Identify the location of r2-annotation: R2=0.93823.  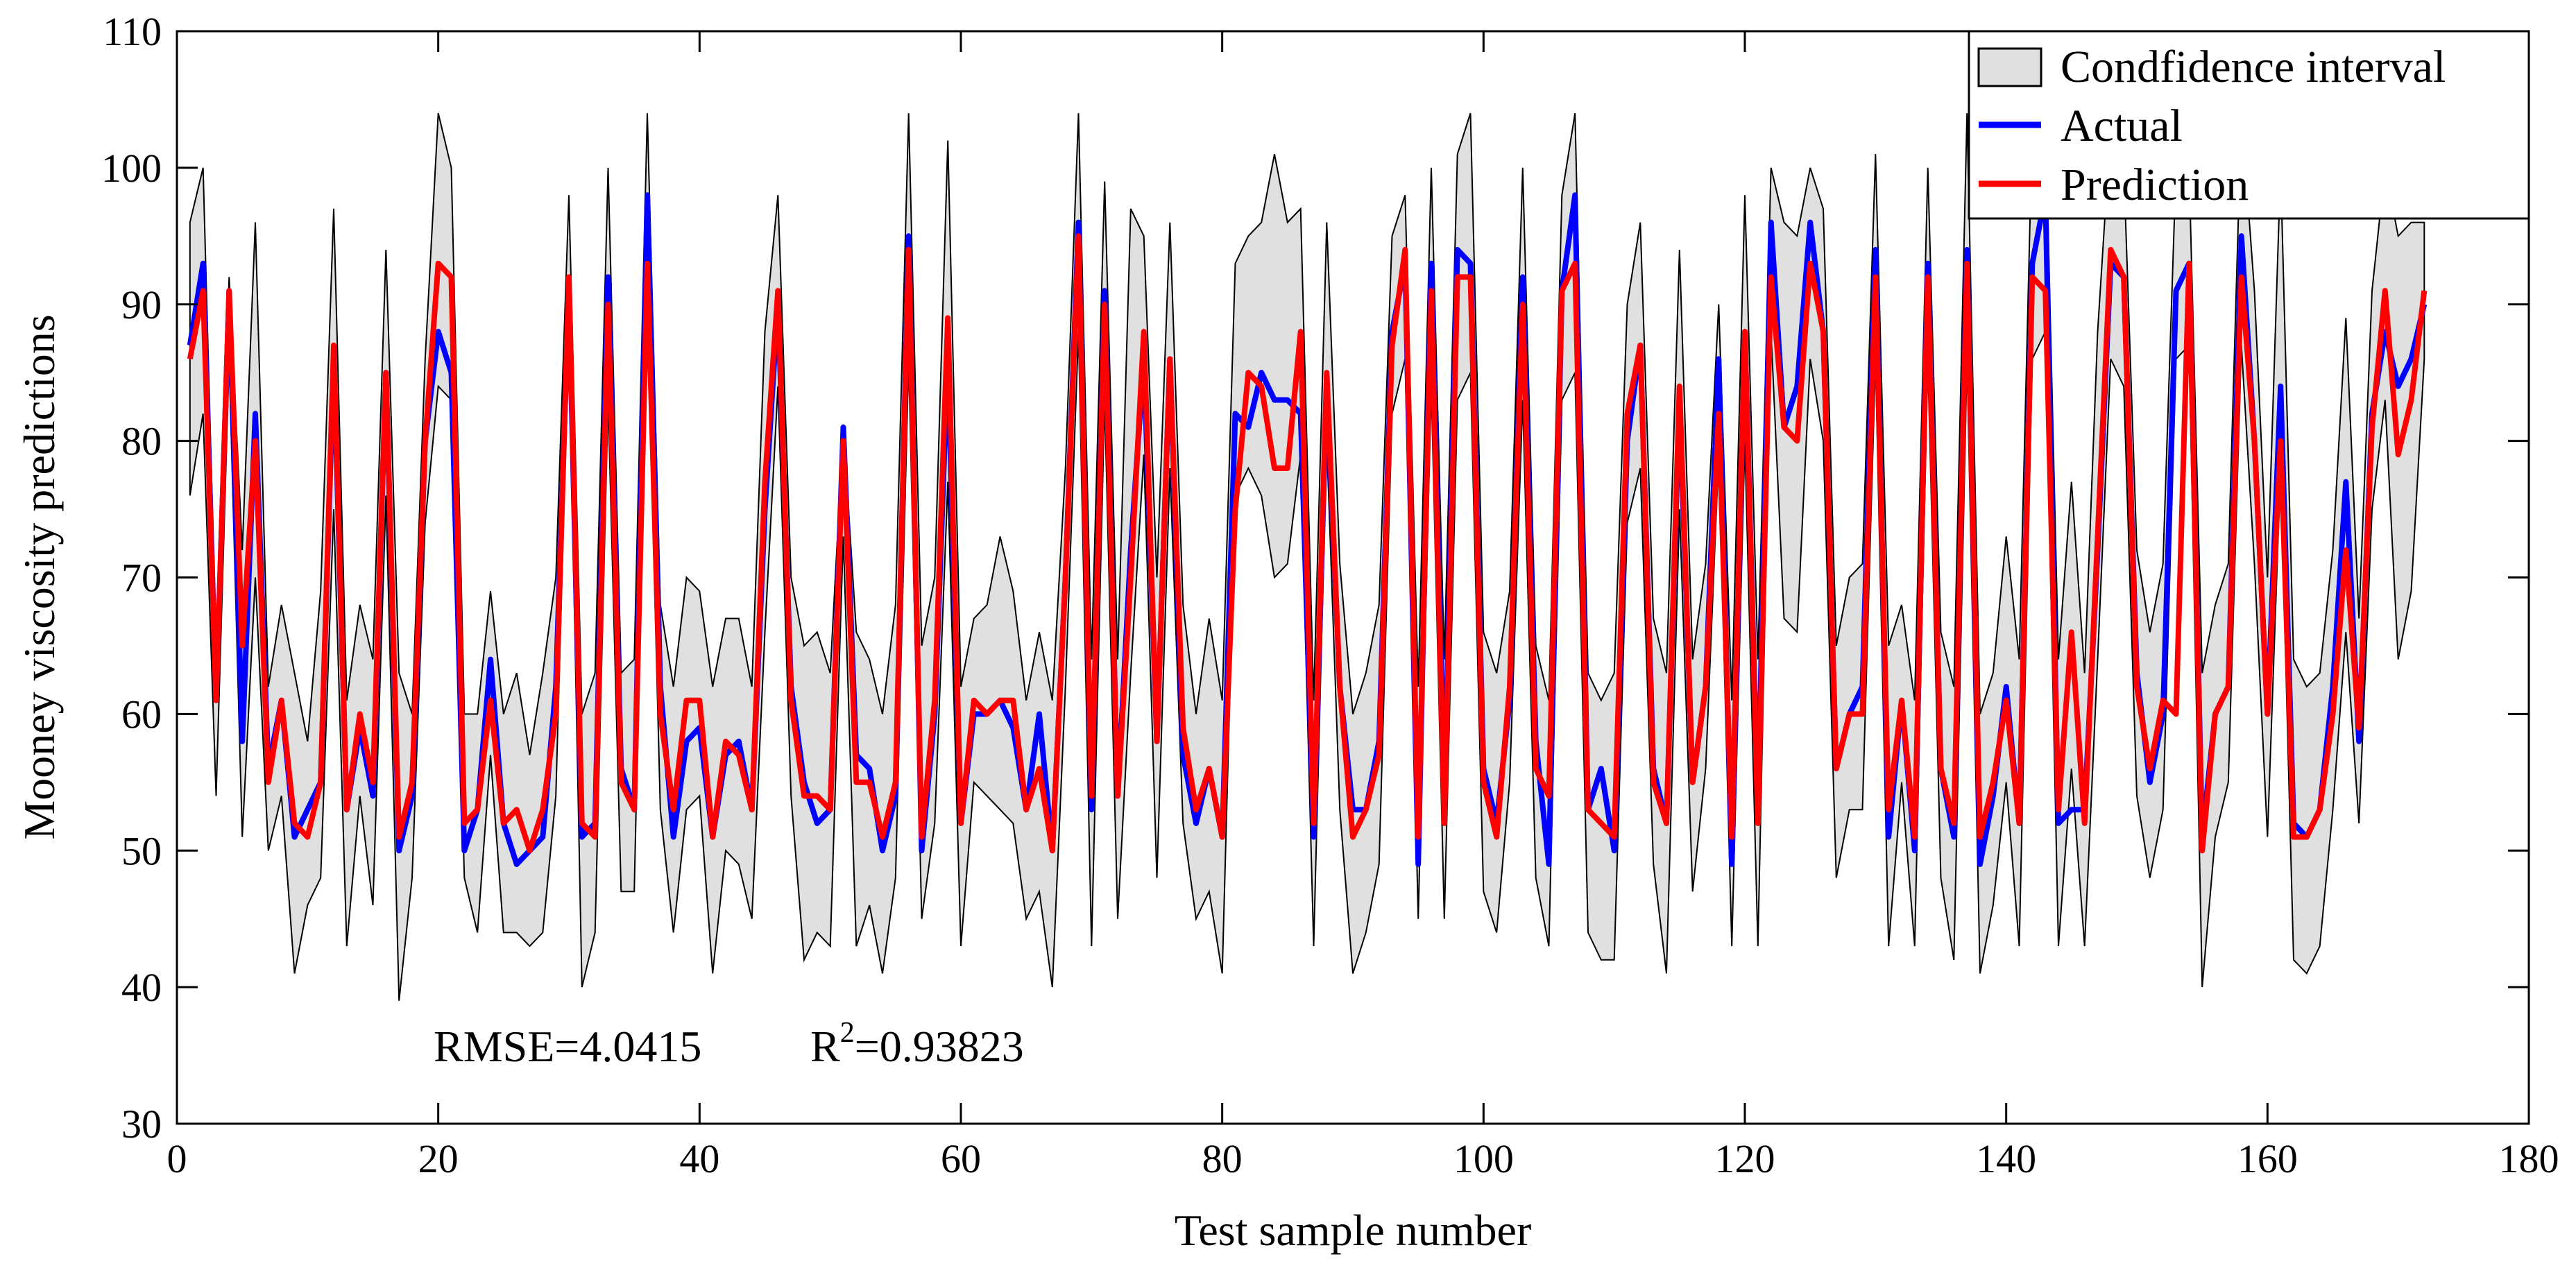
(917, 1044).